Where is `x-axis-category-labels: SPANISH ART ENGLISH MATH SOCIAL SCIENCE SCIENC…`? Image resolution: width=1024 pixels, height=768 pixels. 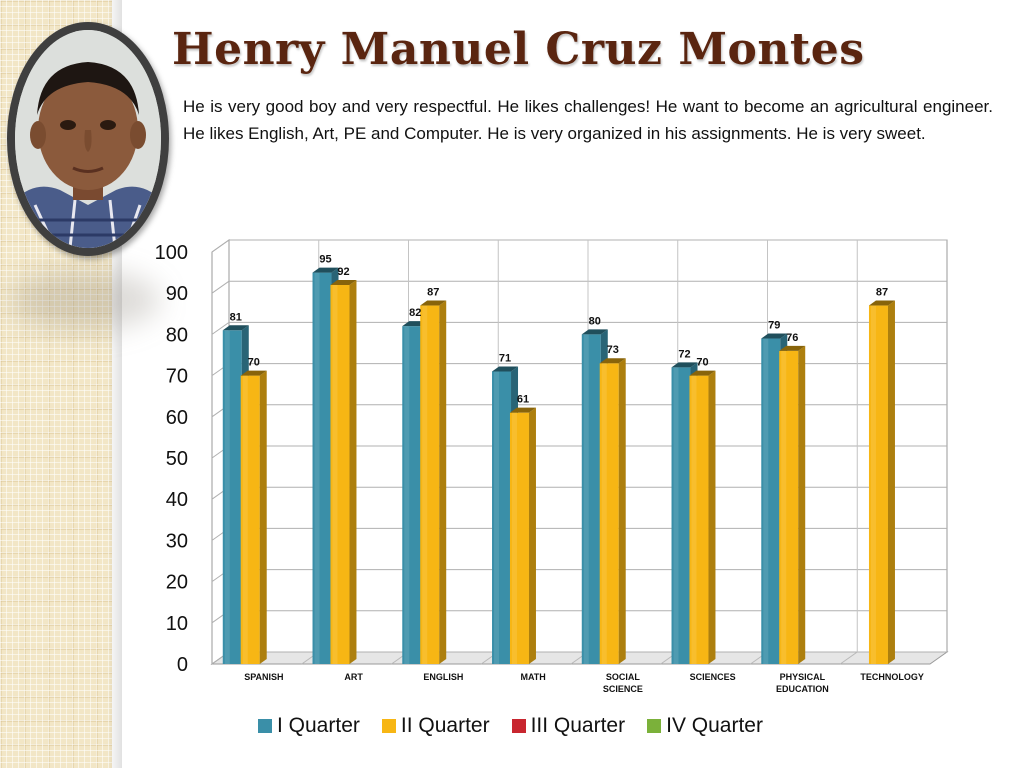 x-axis-category-labels: SPANISH ART ENGLISH MATH SOCIAL SCIENCE SCIENC… is located at coordinates (584, 683).